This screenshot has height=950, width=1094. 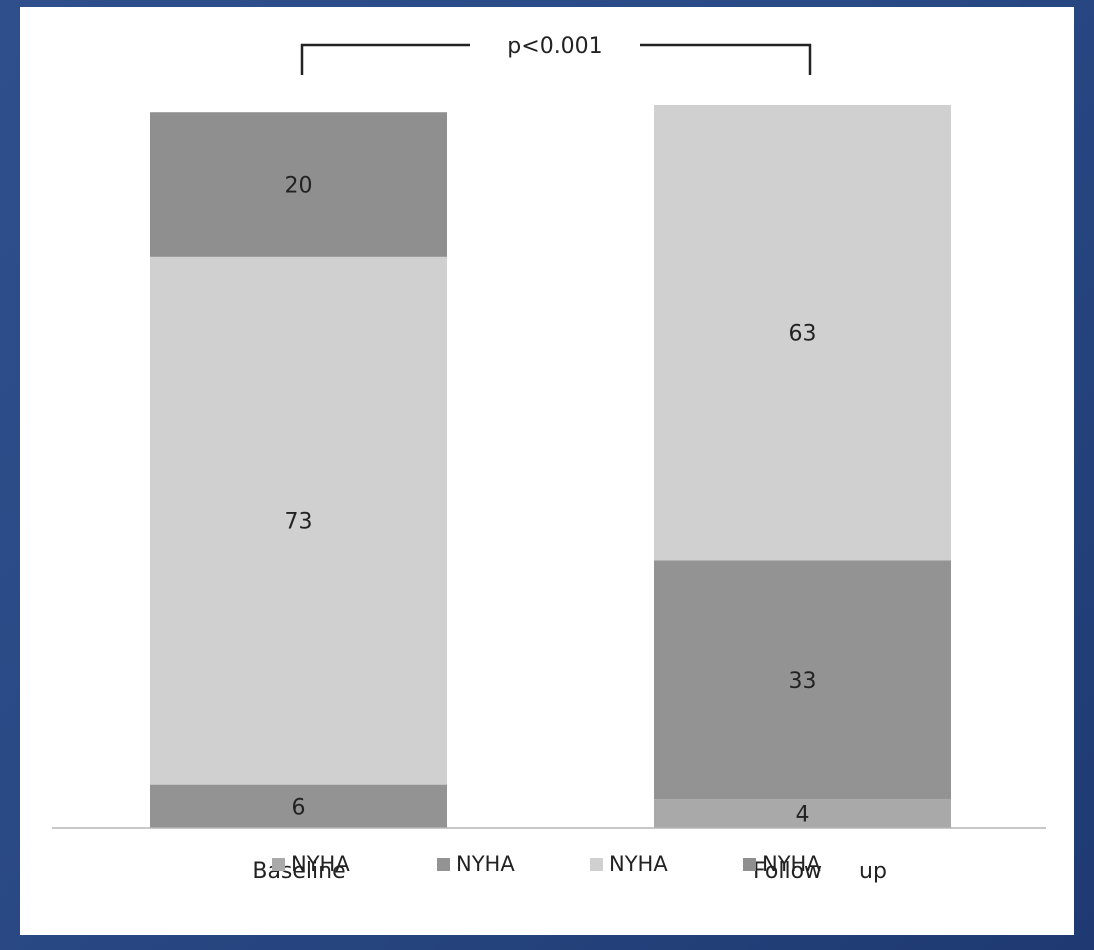 I want to click on bracket-right, so click(x=726, y=59).